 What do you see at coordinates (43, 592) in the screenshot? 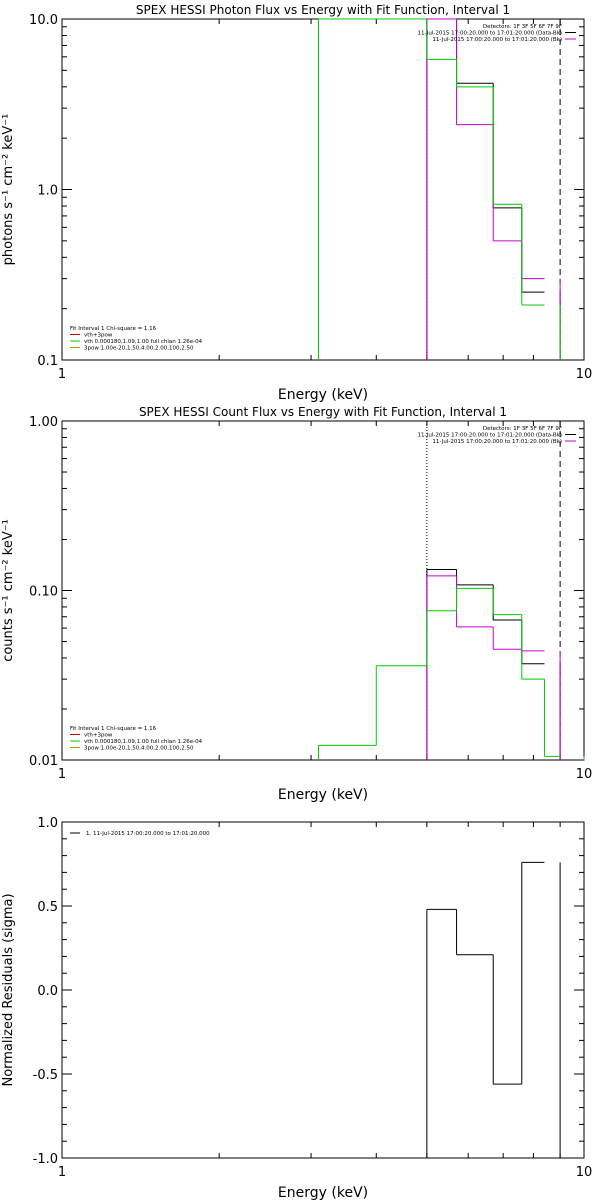
I see `y-tick-label: 0.10` at bounding box center [43, 592].